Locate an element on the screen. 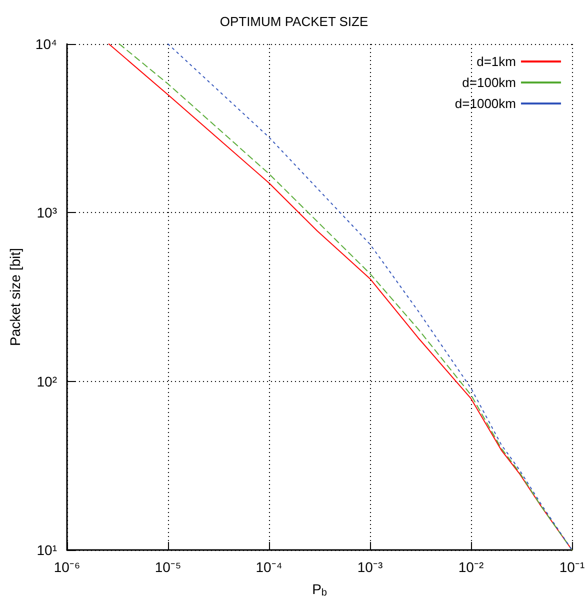 The image size is (588, 605). x-tick-label: 10⁻² is located at coordinates (471, 567).